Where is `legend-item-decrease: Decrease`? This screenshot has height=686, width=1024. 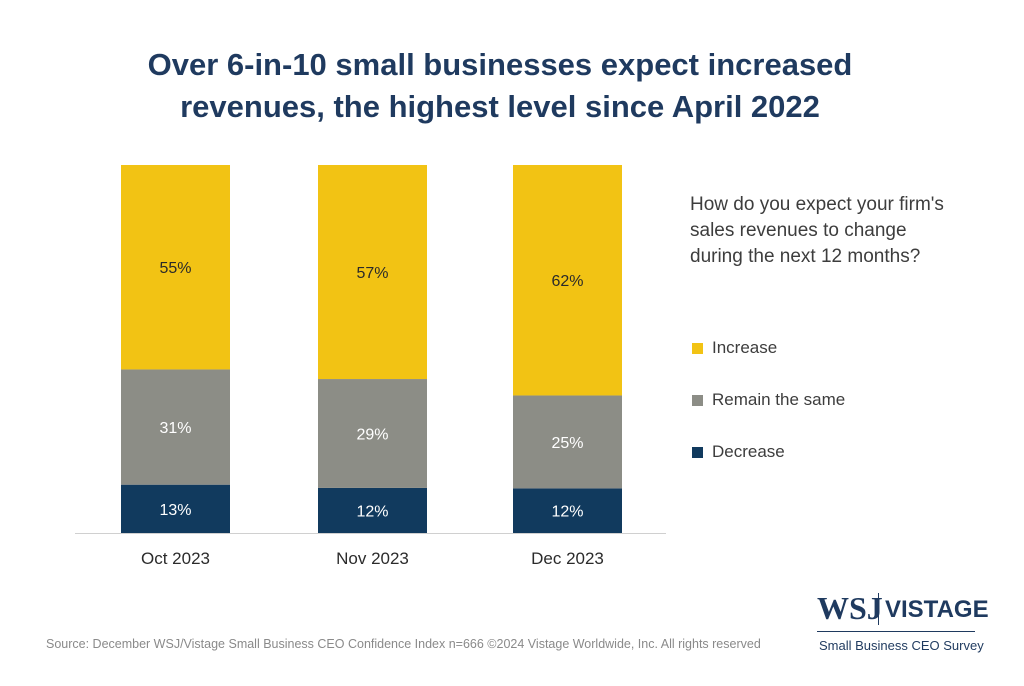 legend-item-decrease: Decrease is located at coordinates (768, 467).